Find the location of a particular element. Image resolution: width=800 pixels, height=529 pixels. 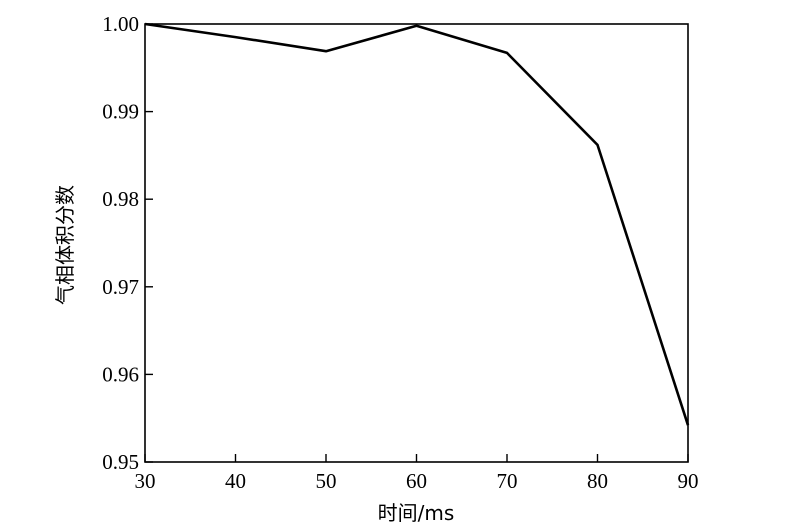

x-tick-label: 60 is located at coordinates (416, 481).